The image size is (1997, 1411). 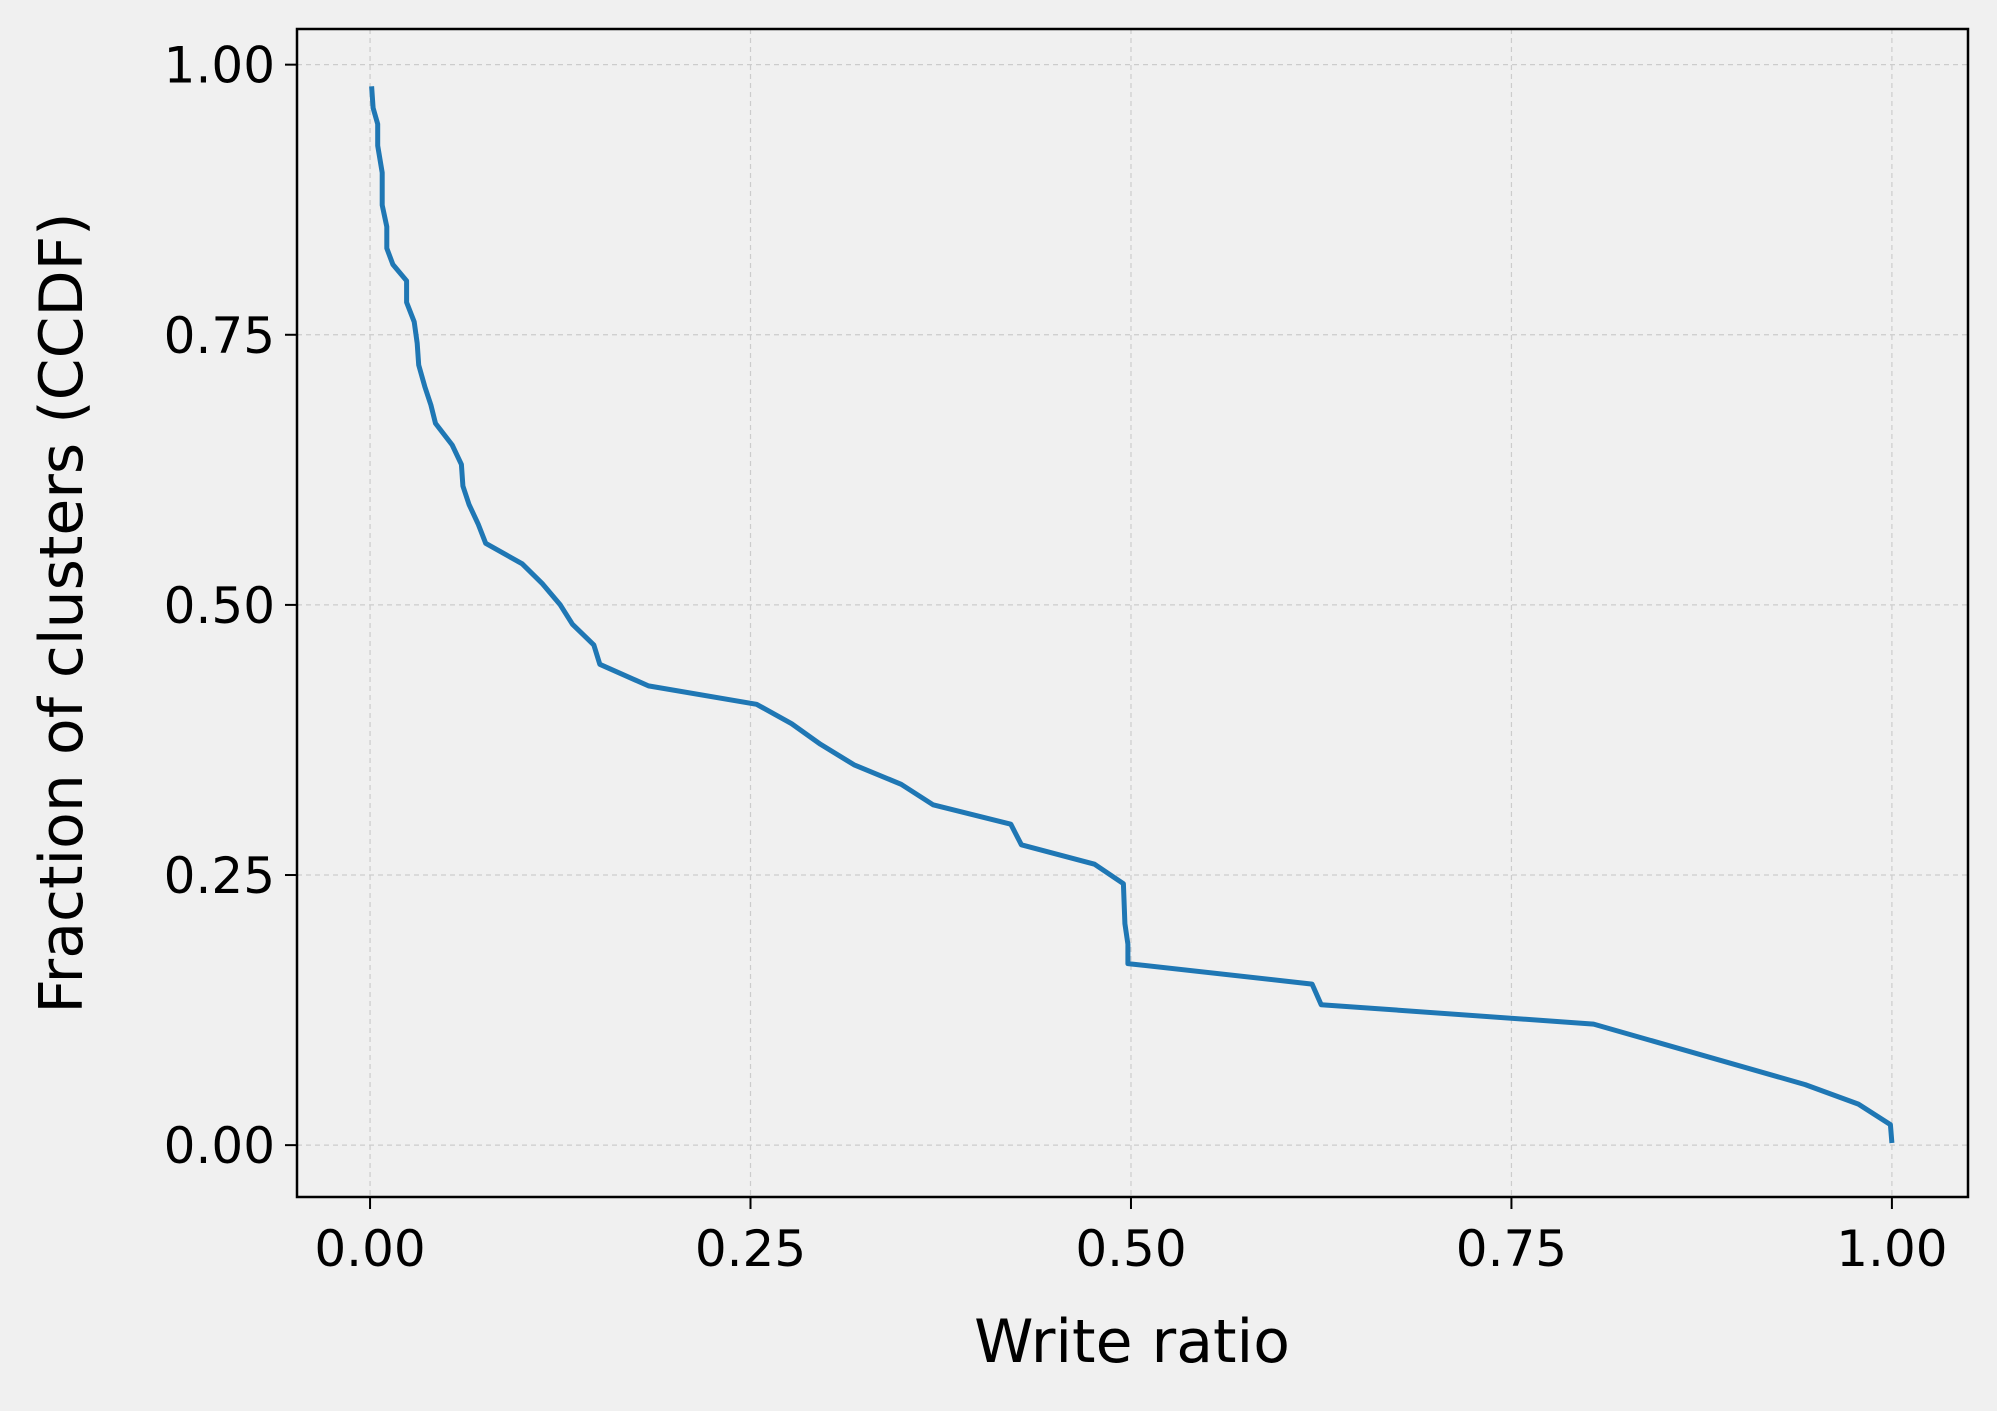 What do you see at coordinates (1130, 1249) in the screenshot?
I see `x-tick-label: 0.50` at bounding box center [1130, 1249].